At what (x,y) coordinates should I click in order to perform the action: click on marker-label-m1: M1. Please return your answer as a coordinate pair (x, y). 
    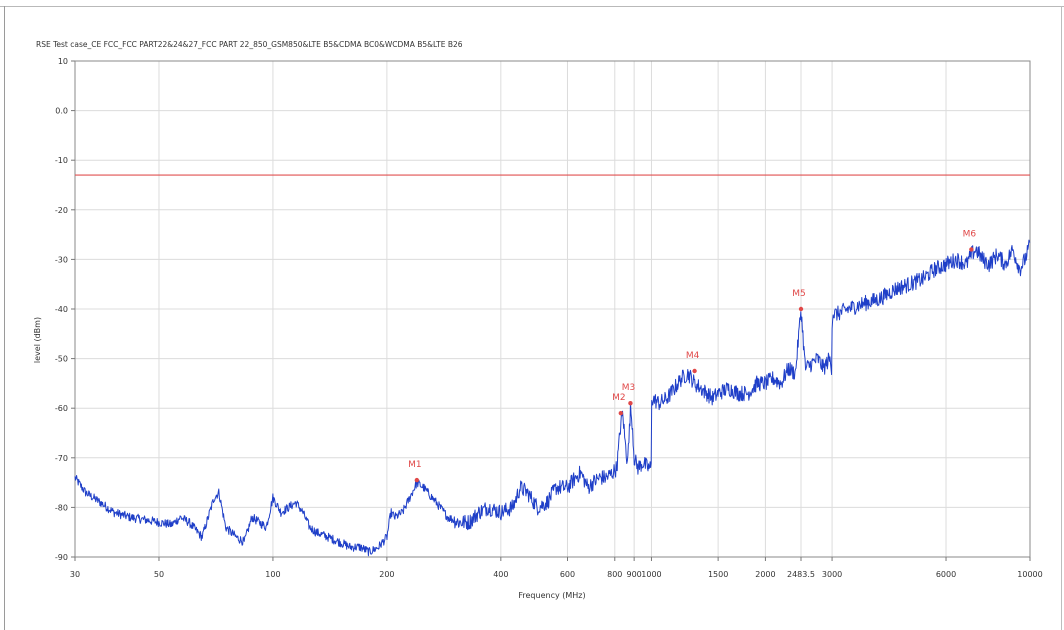
    Looking at the image, I should click on (415, 465).